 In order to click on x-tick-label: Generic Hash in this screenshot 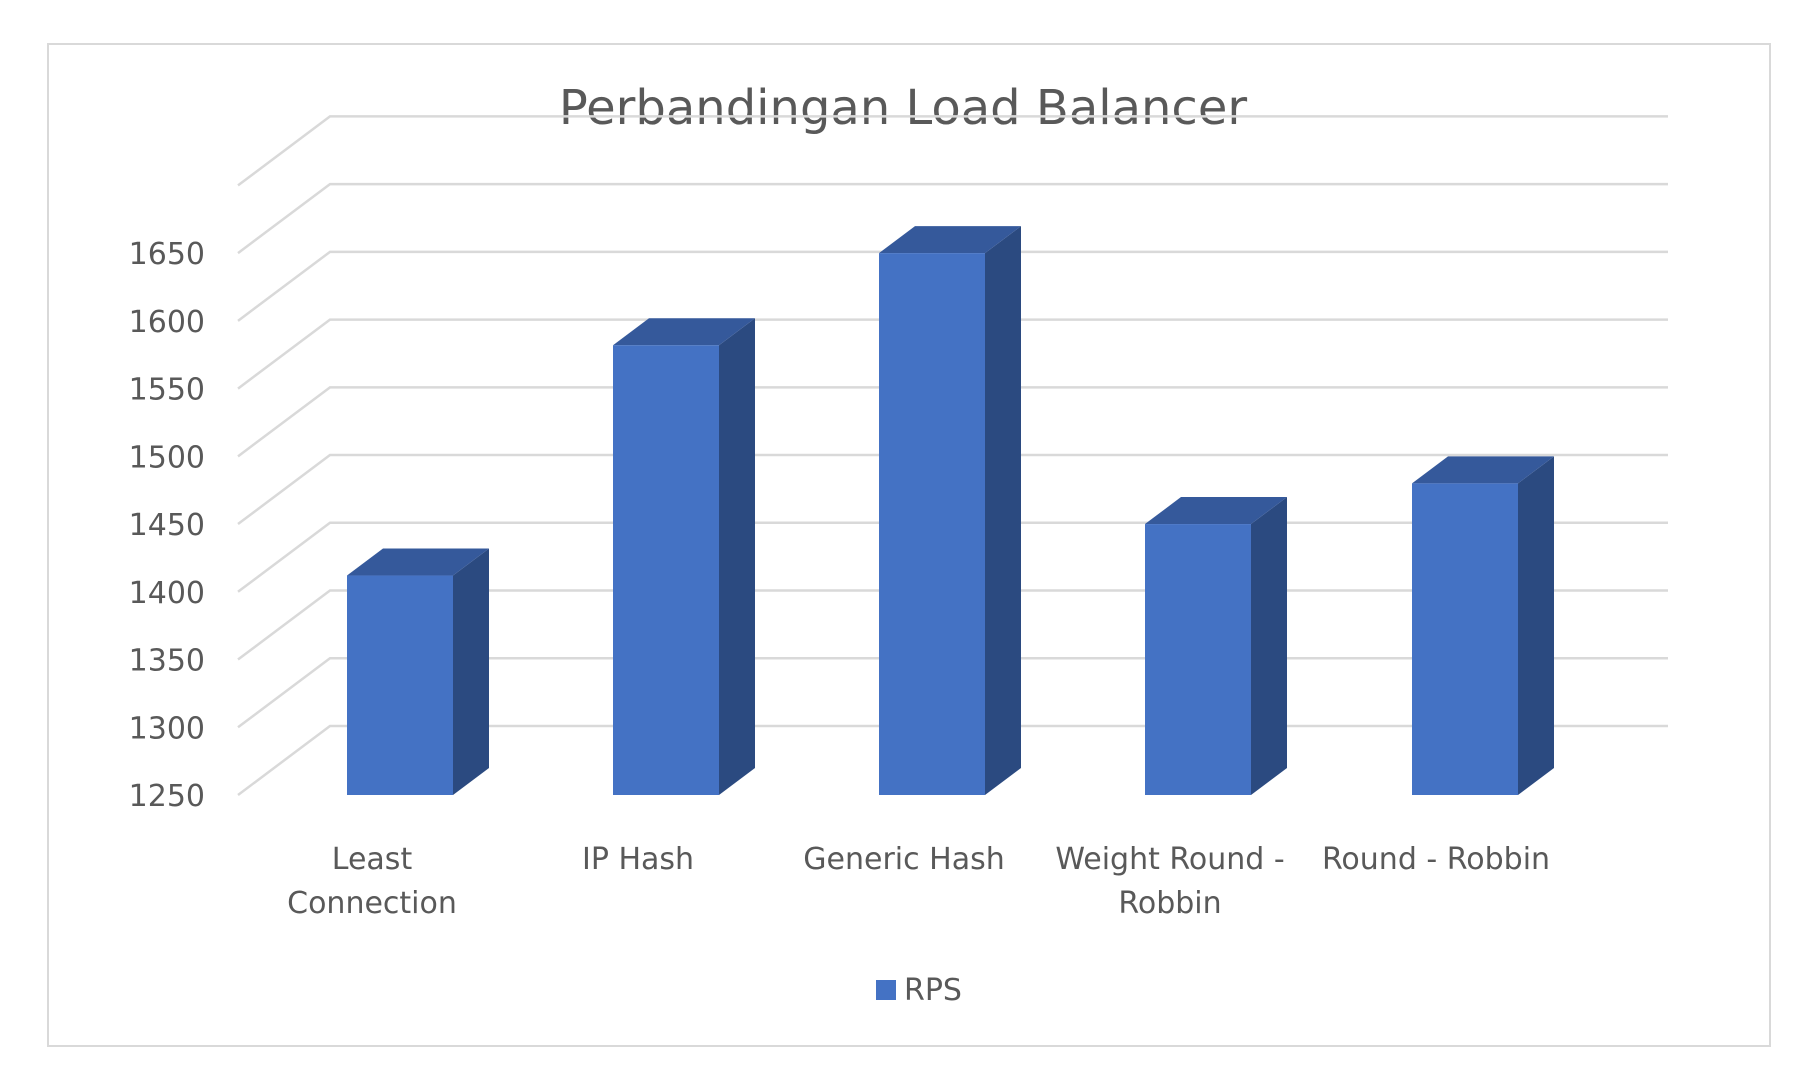, I will do `click(903, 859)`.